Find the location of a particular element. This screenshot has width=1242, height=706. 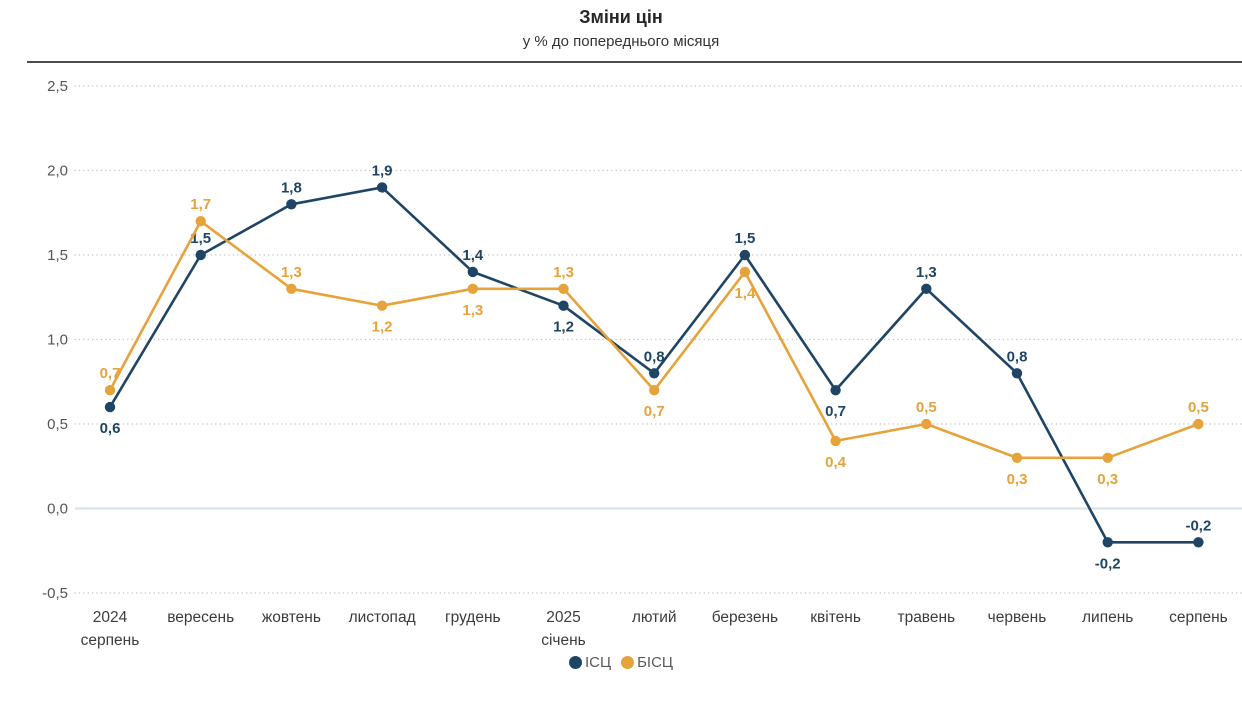

y-tick-label: 1,5 is located at coordinates (57, 255).